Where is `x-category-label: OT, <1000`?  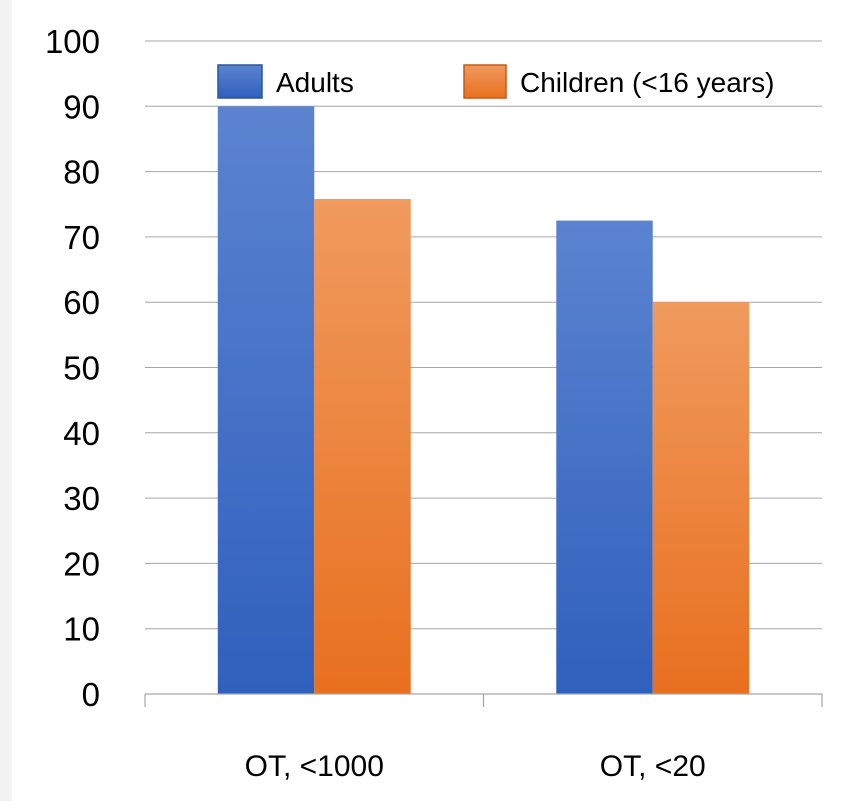 x-category-label: OT, <1000 is located at coordinates (314, 766).